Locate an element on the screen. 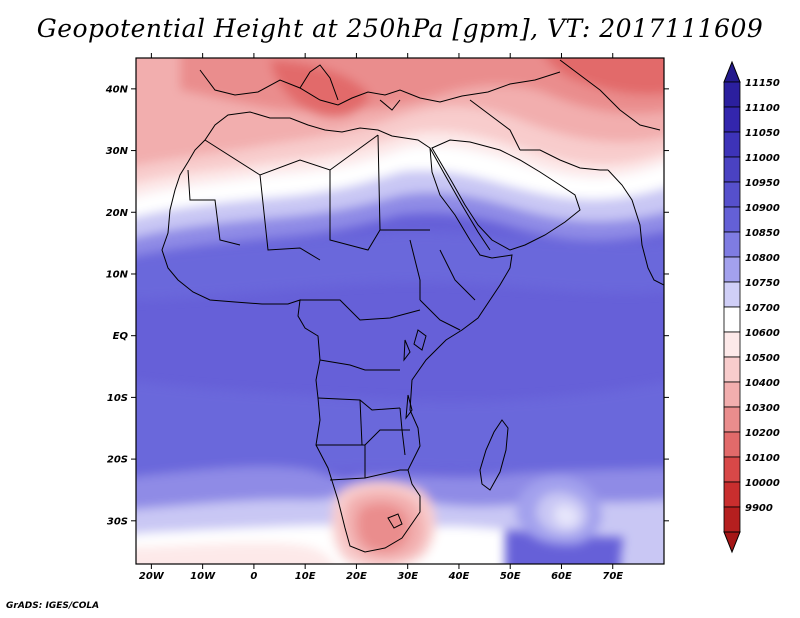  colorbar-label: 10600 is located at coordinates (762, 333).